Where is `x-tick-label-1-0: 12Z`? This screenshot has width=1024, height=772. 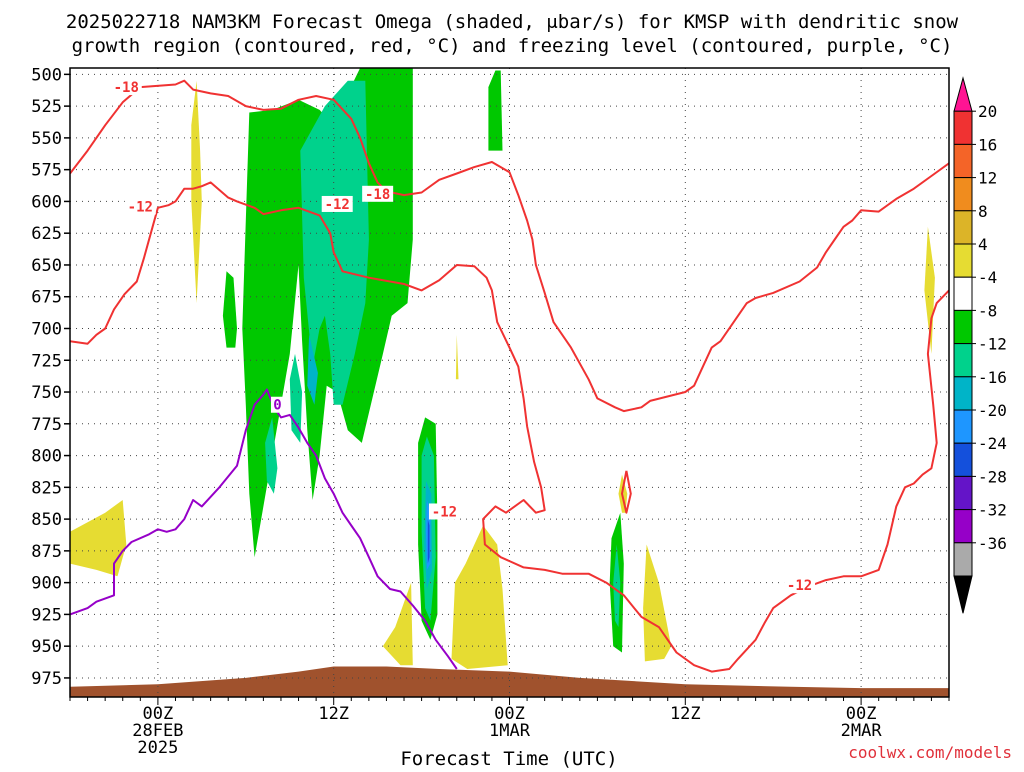
x-tick-label-1-0: 12Z is located at coordinates (333, 714).